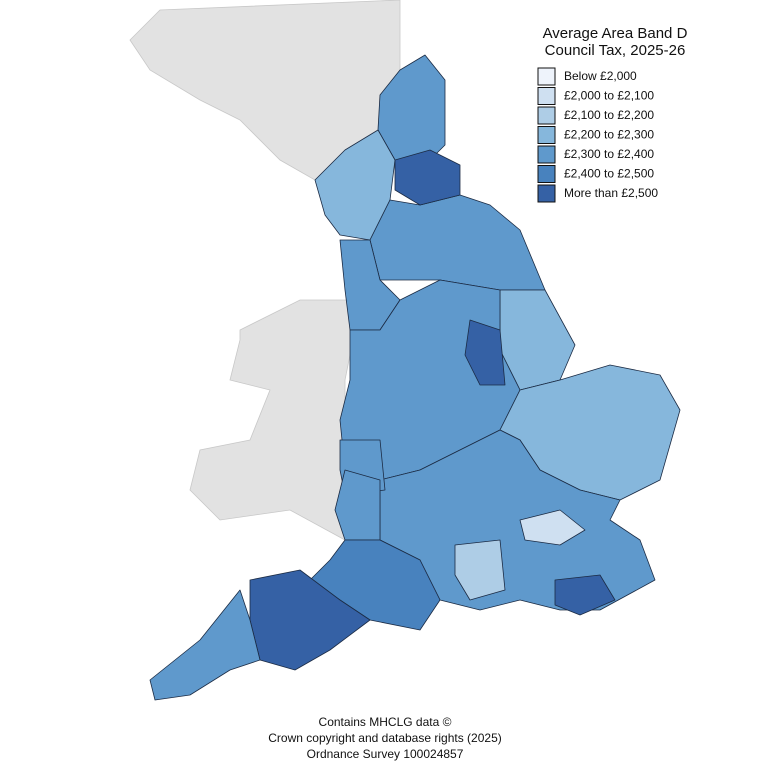  Describe the element at coordinates (609, 135) in the screenshot. I see `legend-label: £2,200 to £2,300` at that location.